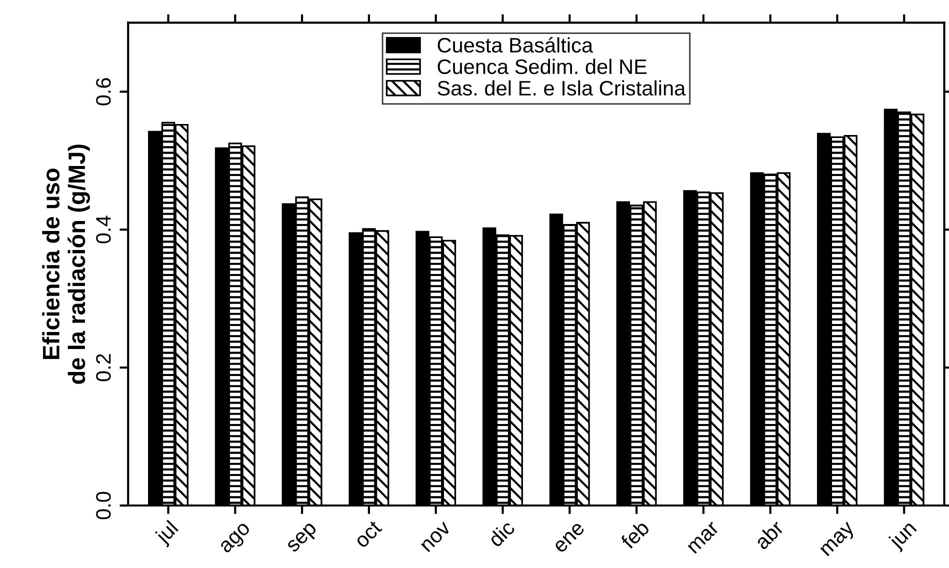 This screenshot has height=568, width=949. What do you see at coordinates (368, 534) in the screenshot?
I see `x-tick-label: oct` at bounding box center [368, 534].